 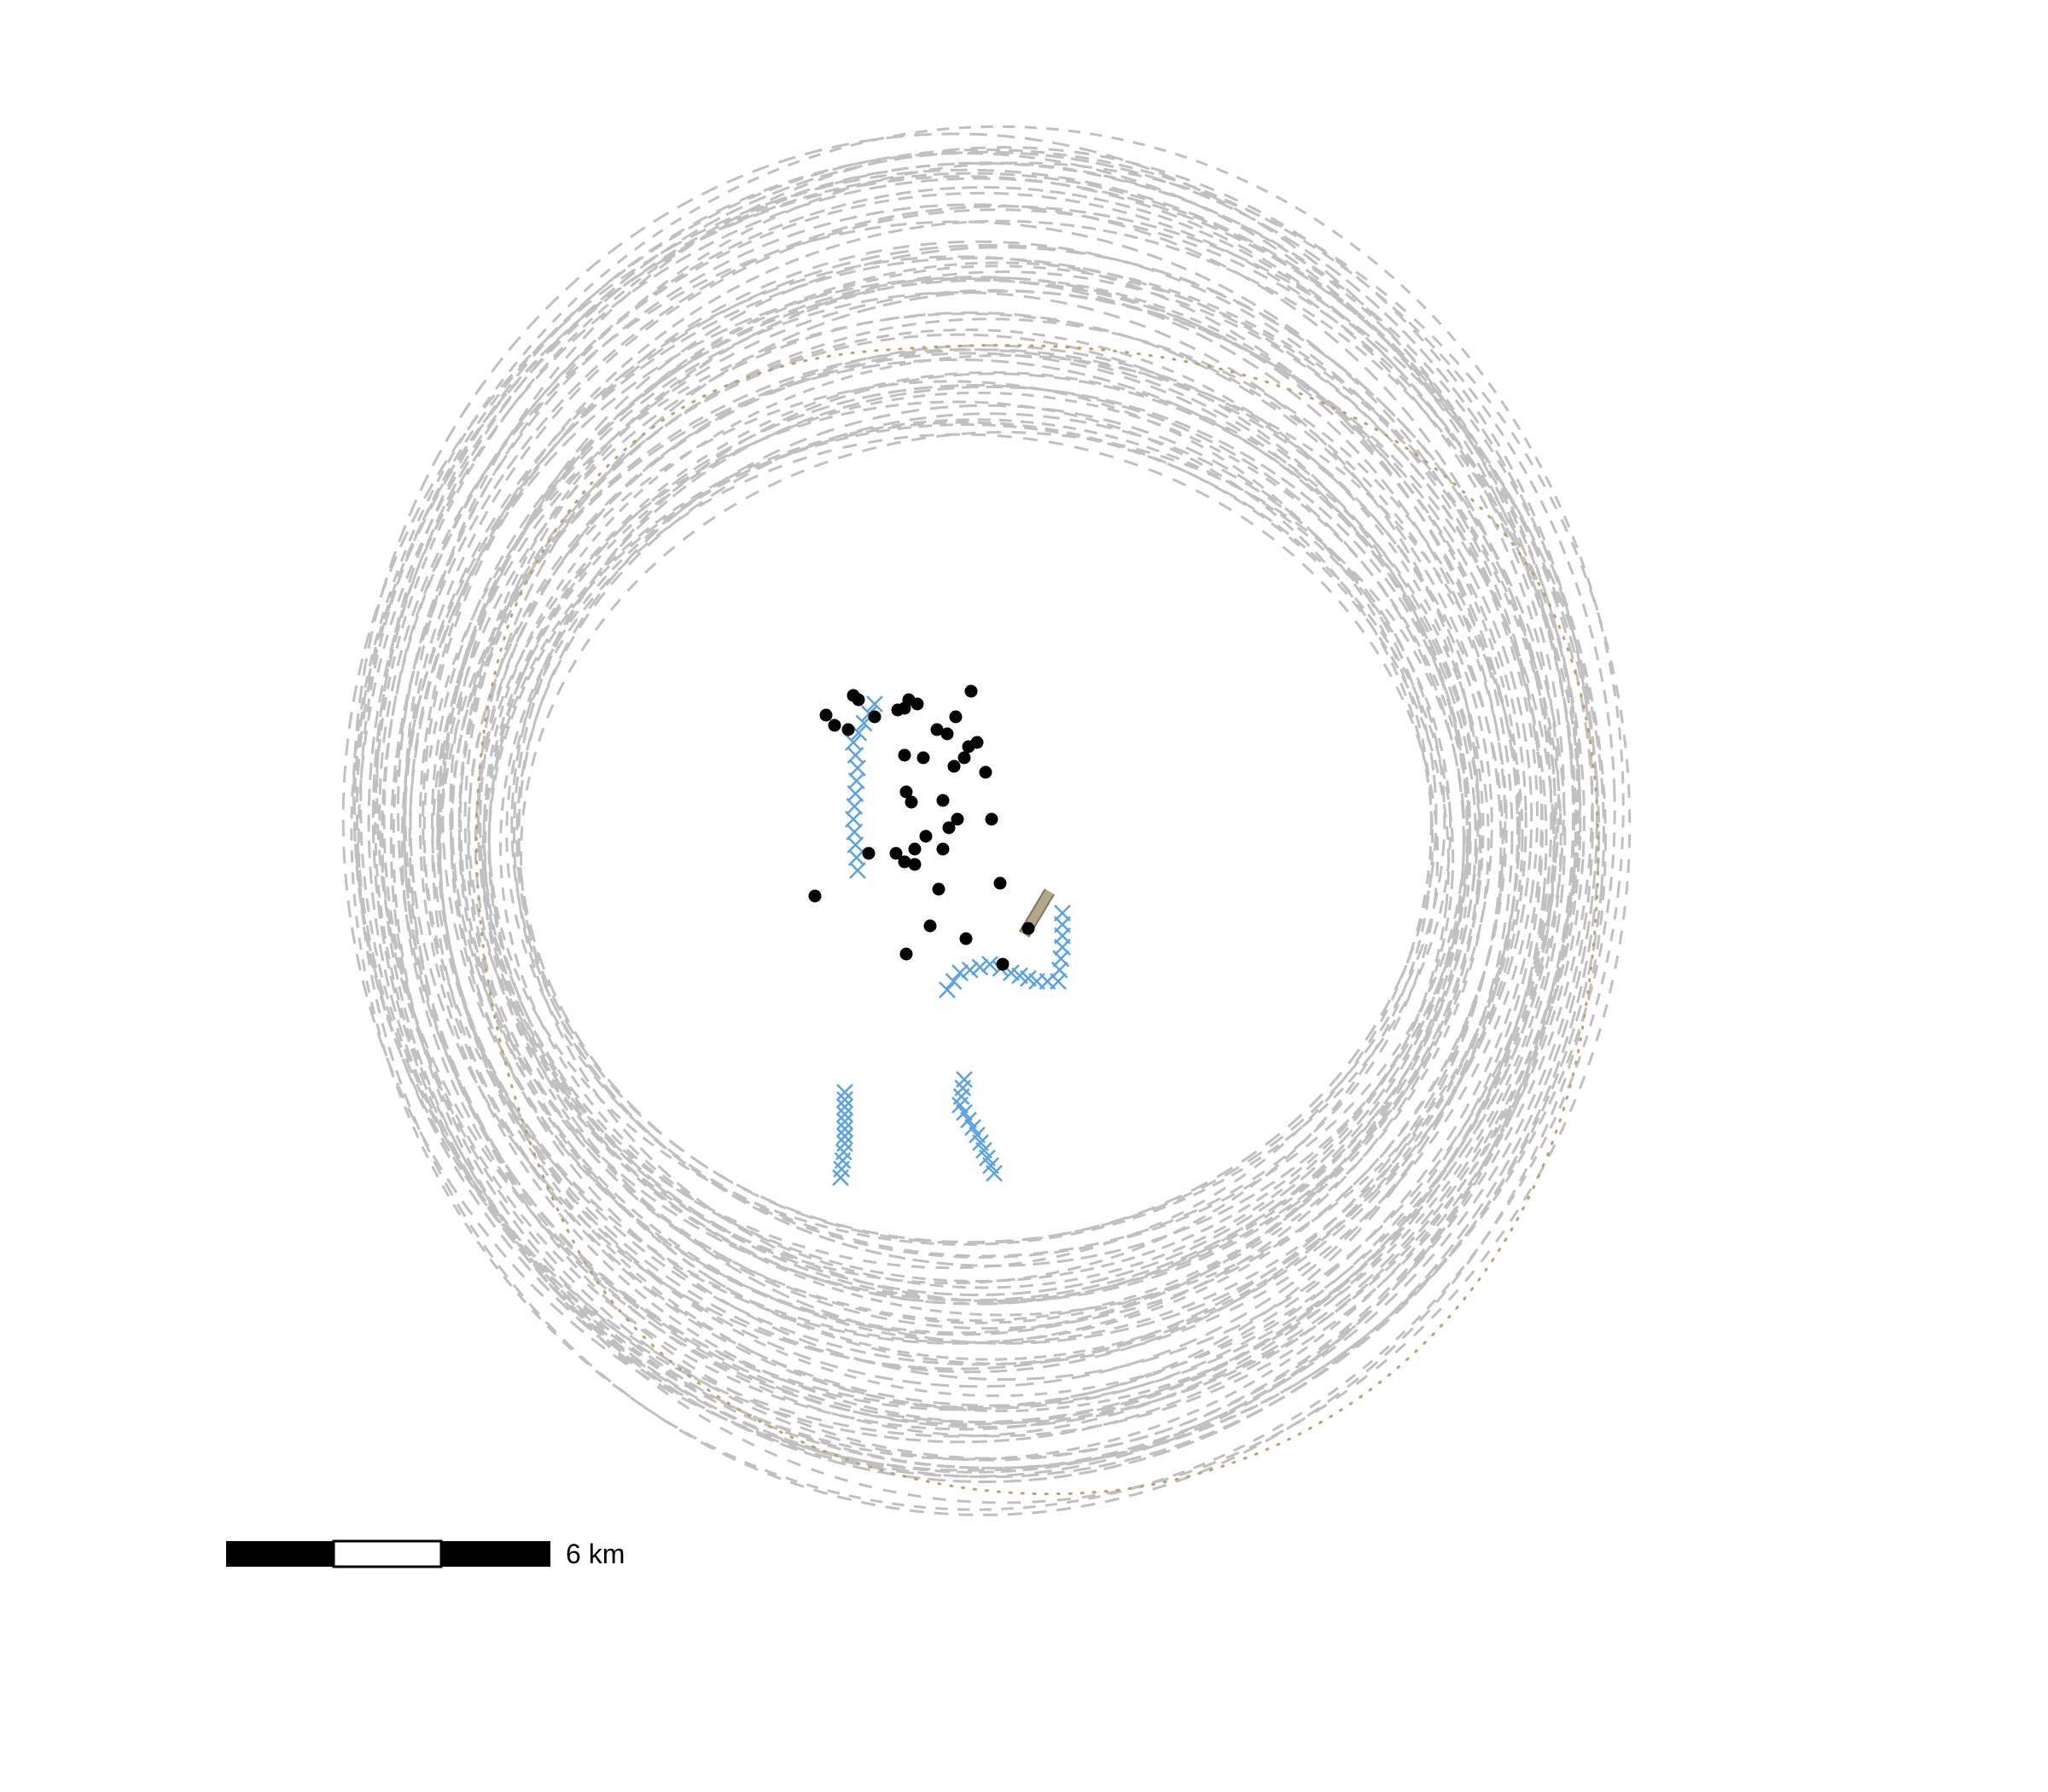 What do you see at coordinates (595, 1554) in the screenshot?
I see `scale-bar-label: 6 km` at bounding box center [595, 1554].